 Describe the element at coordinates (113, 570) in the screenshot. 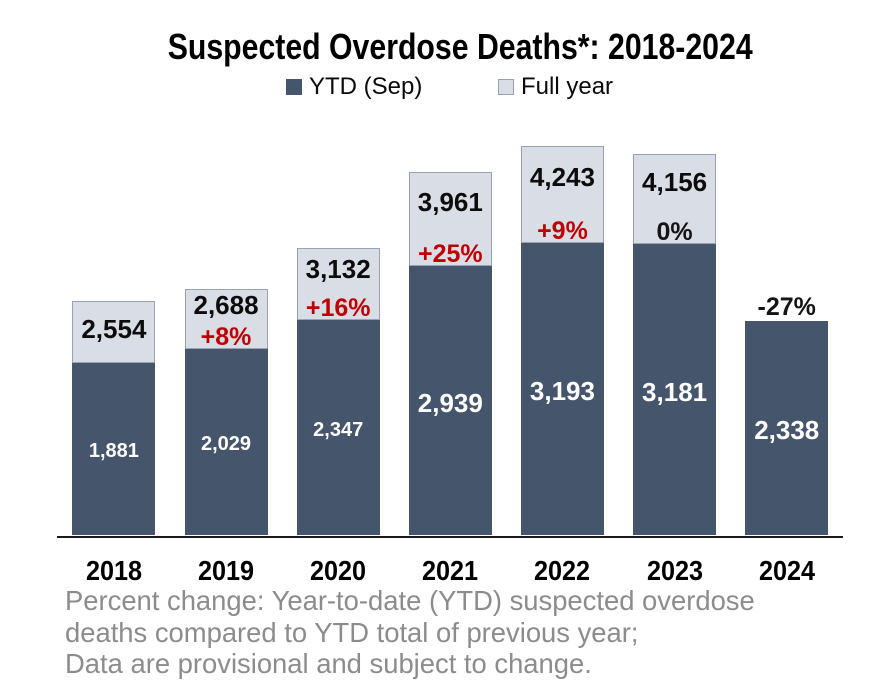

I see `x-axis-label-2018: 2018` at that location.